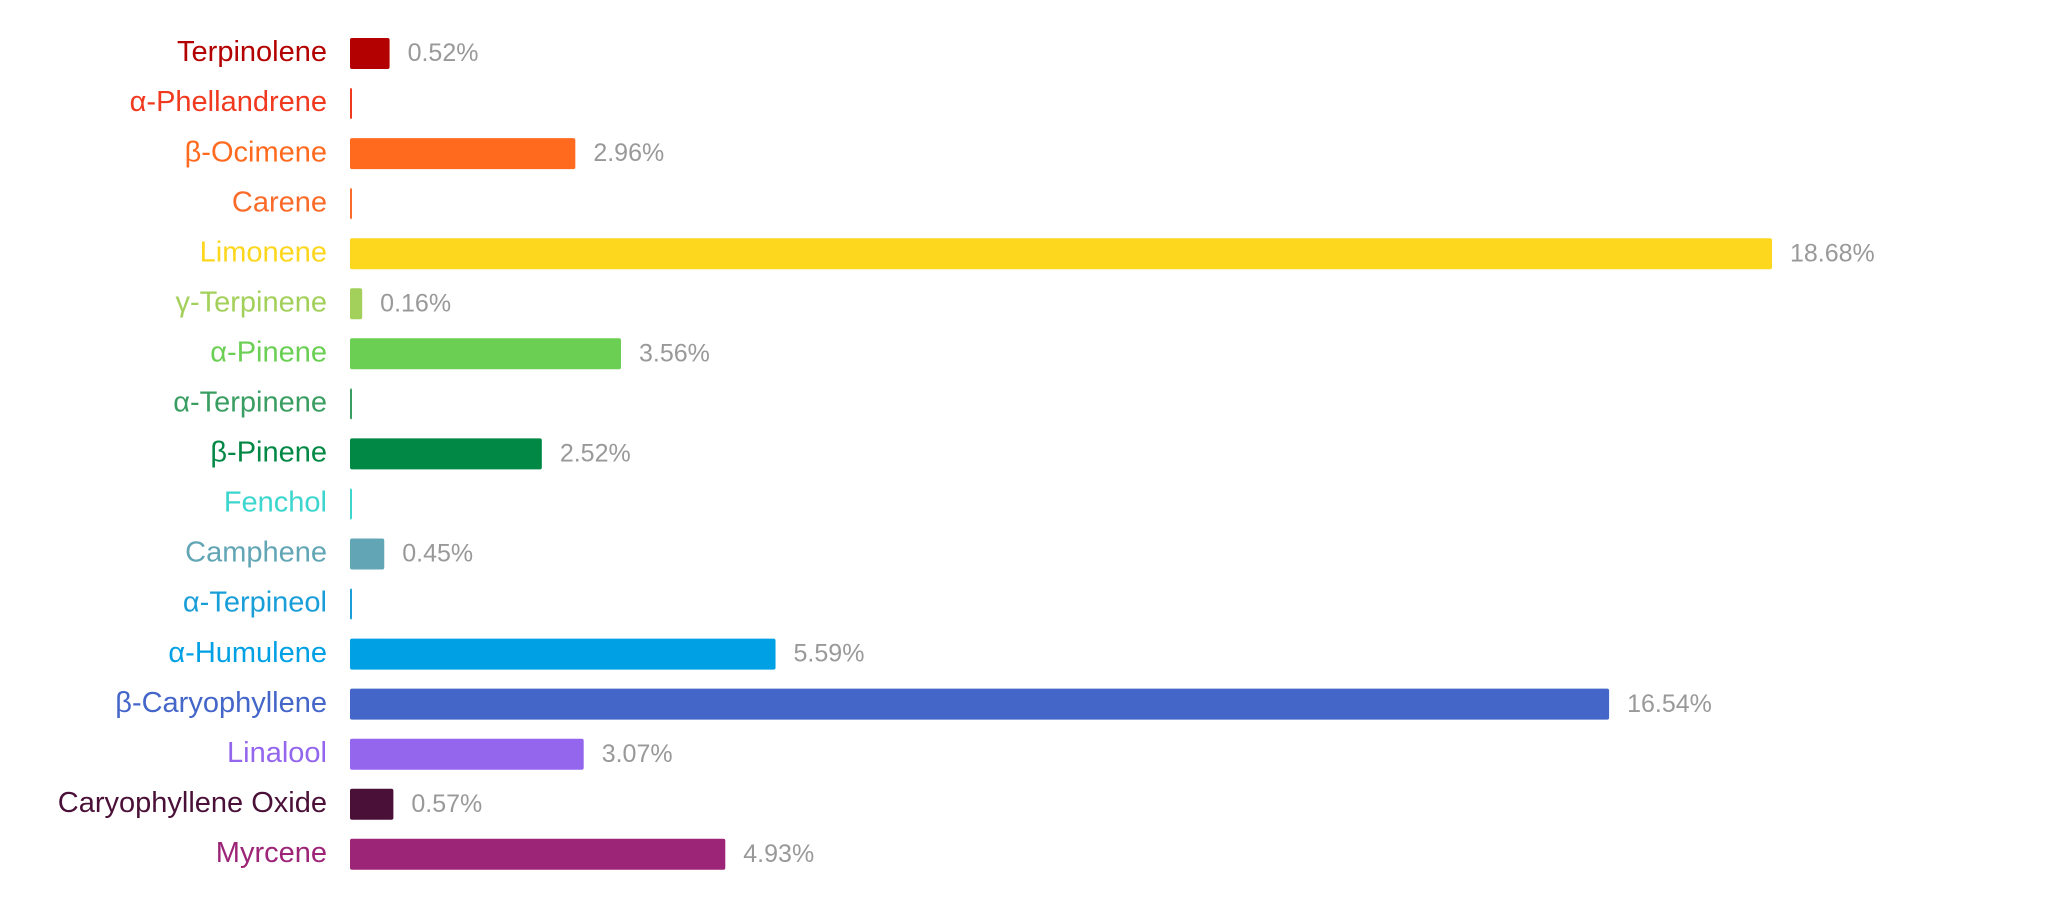  What do you see at coordinates (228, 102) in the screenshot?
I see `category-label: α-Phellandrene` at bounding box center [228, 102].